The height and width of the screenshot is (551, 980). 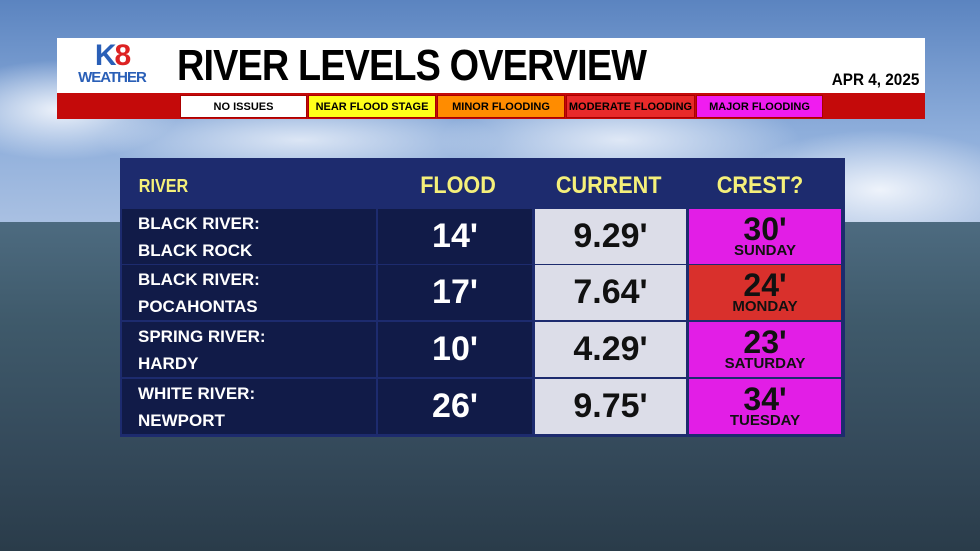 What do you see at coordinates (249, 406) in the screenshot?
I see `river-name-cell: WHITE RIVER: NEWPORT` at bounding box center [249, 406].